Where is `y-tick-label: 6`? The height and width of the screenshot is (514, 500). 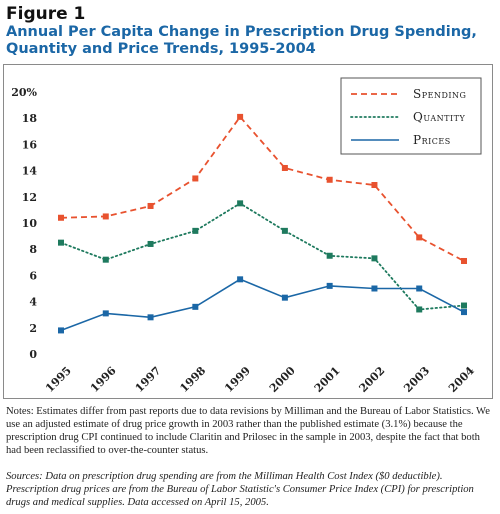 y-tick-label: 6 is located at coordinates (33, 275).